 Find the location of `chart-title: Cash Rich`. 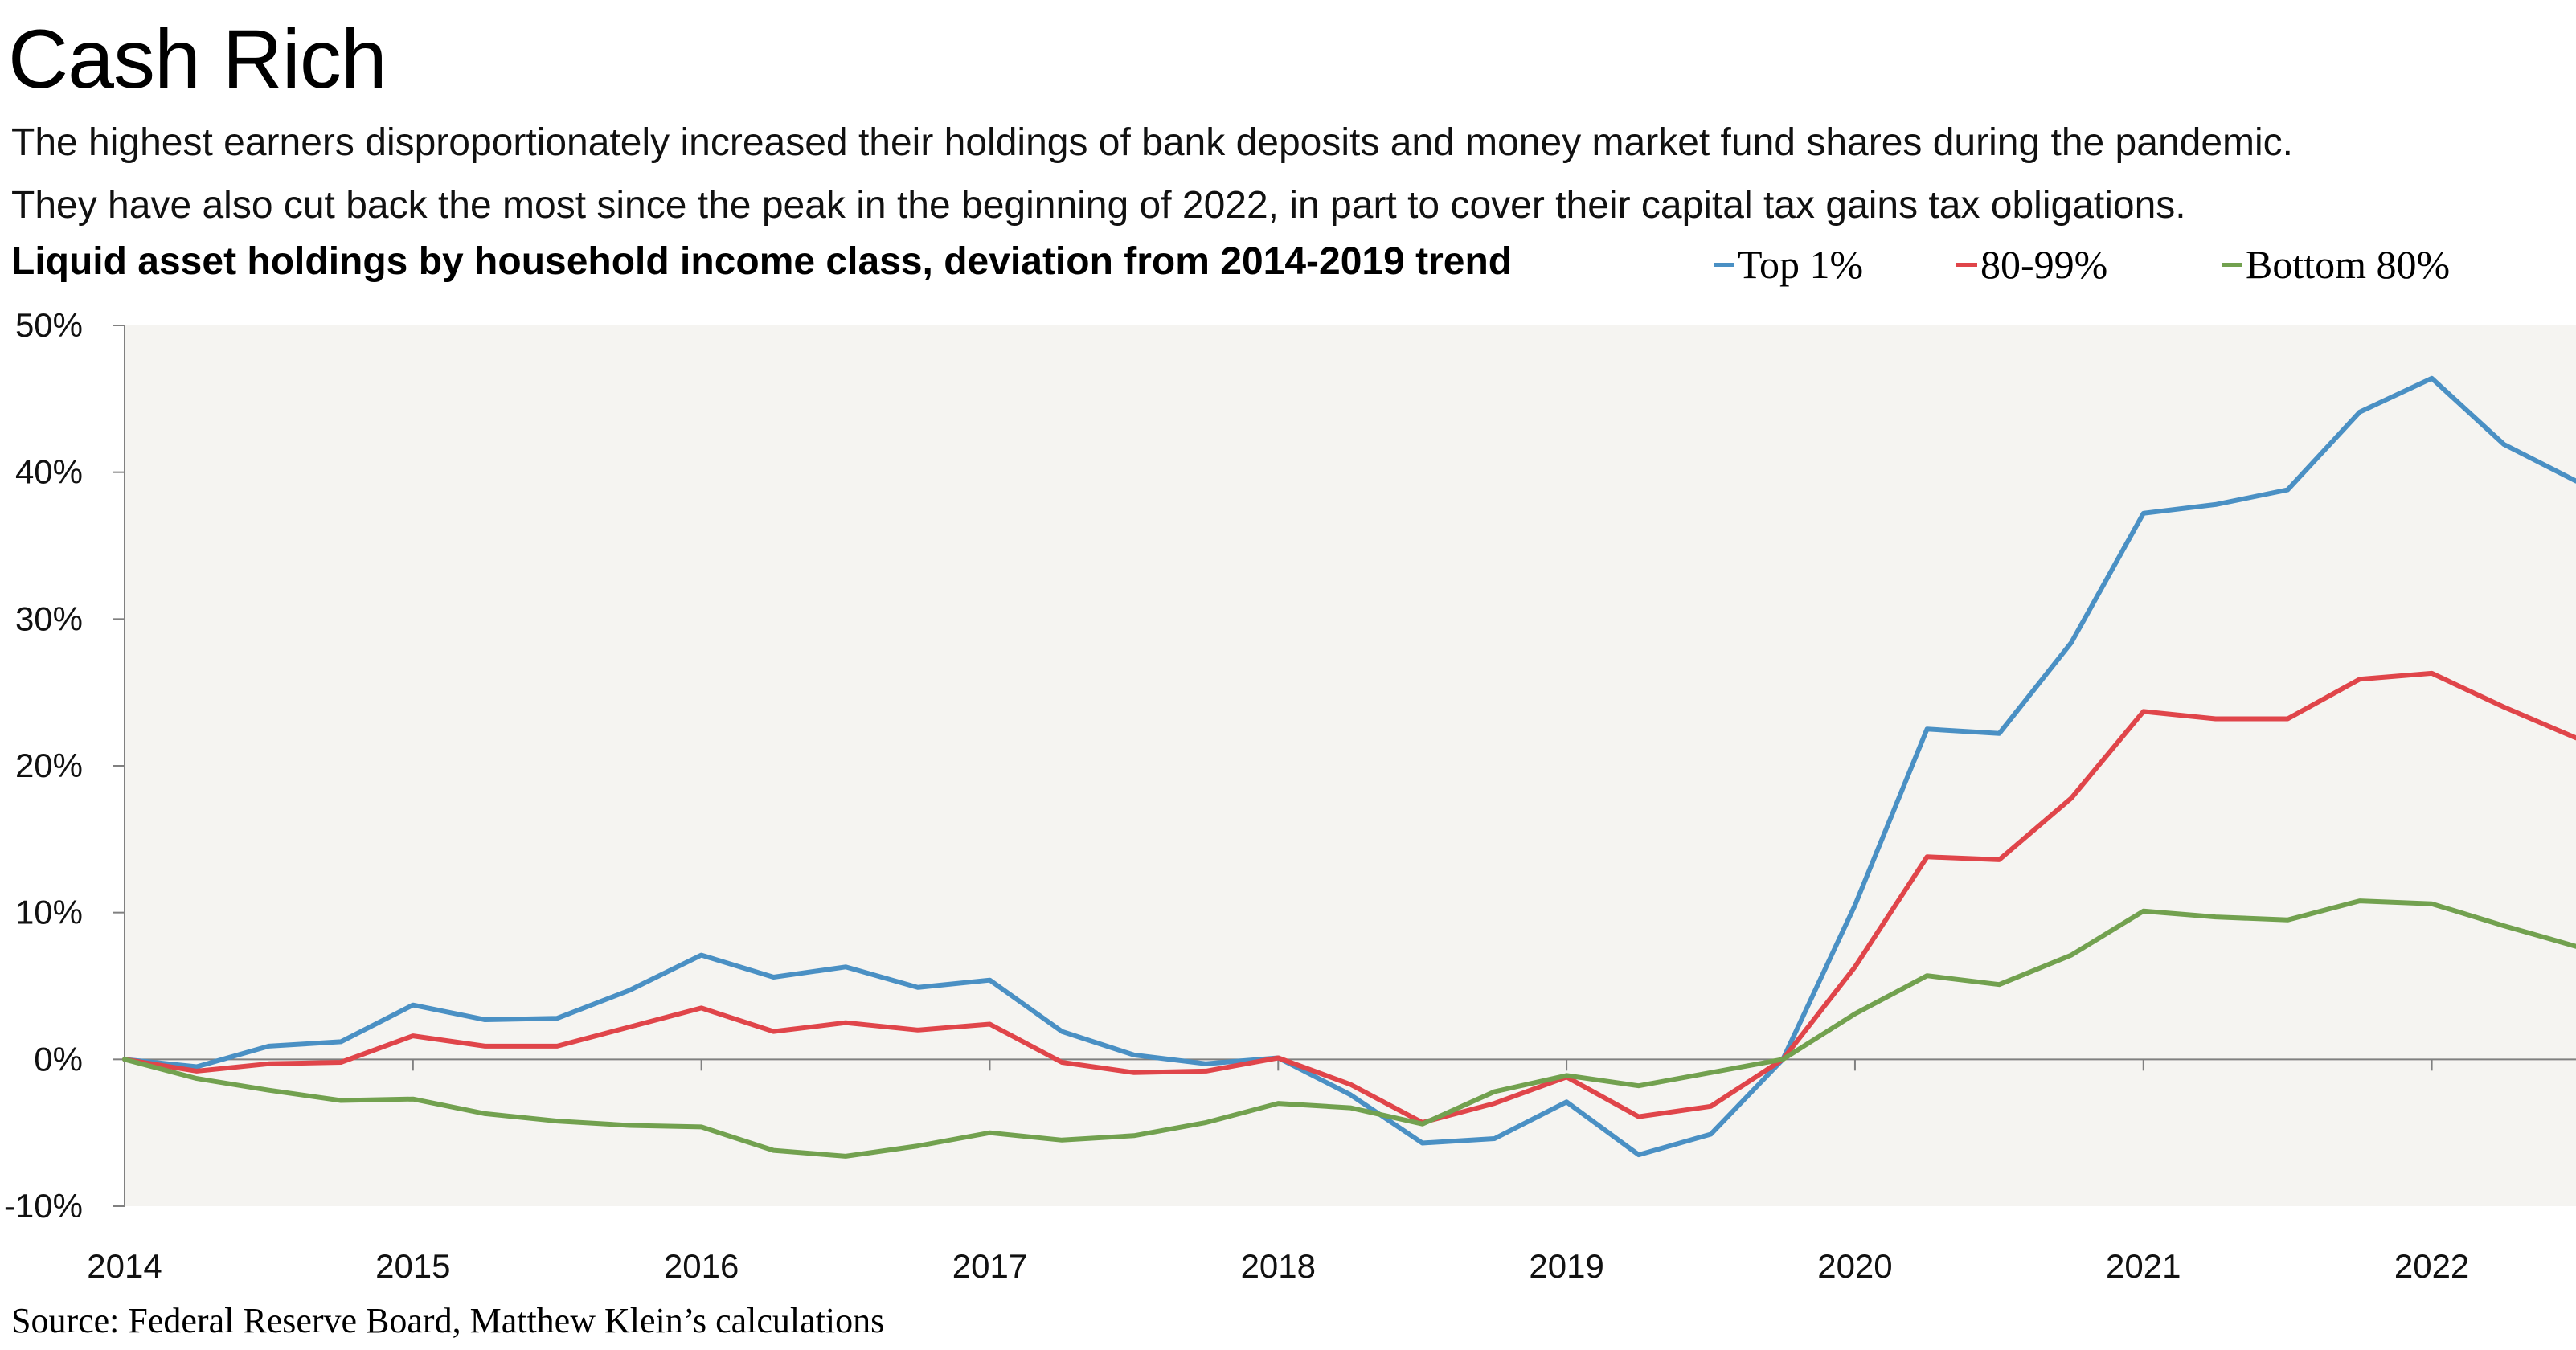

chart-title: Cash Rich is located at coordinates (197, 60).